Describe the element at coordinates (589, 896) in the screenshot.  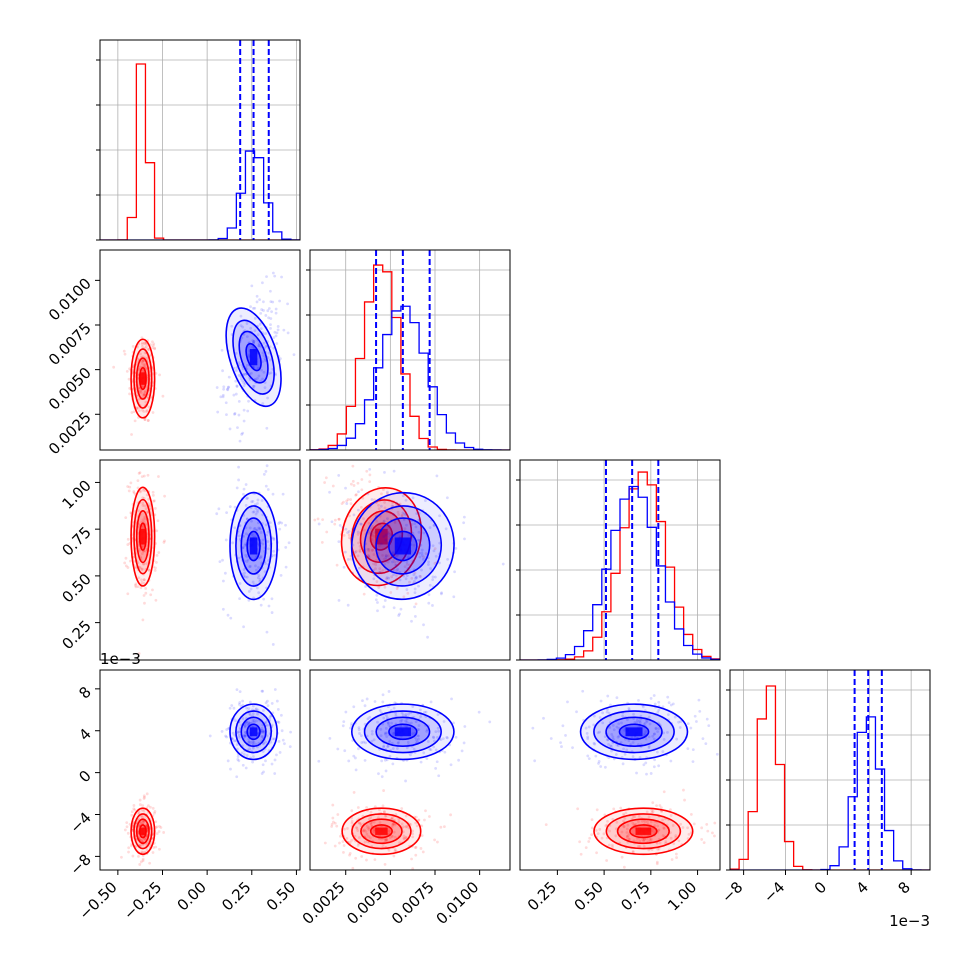
I see `x-tick-label: 0.50` at that location.